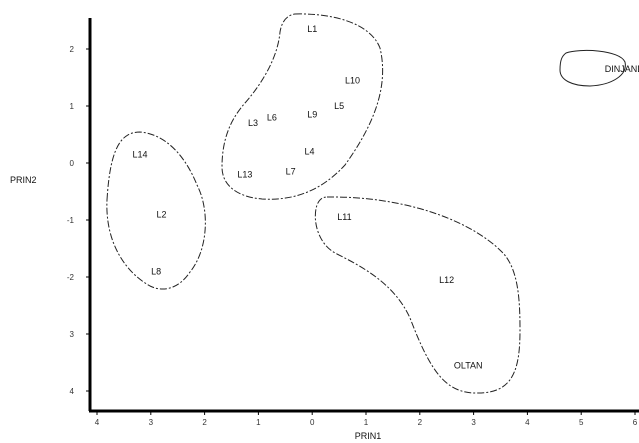 This screenshot has height=443, width=639. What do you see at coordinates (253, 123) in the screenshot?
I see `point-label-l3: L3` at bounding box center [253, 123].